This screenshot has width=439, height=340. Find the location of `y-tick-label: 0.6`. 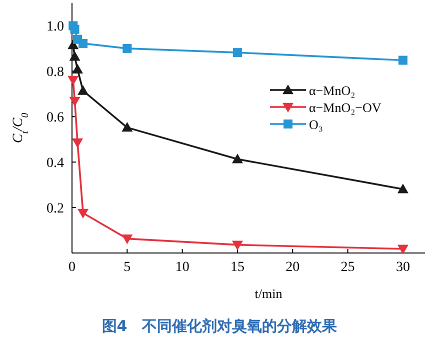

y-tick-label: 0.6 is located at coordinates (55, 118).